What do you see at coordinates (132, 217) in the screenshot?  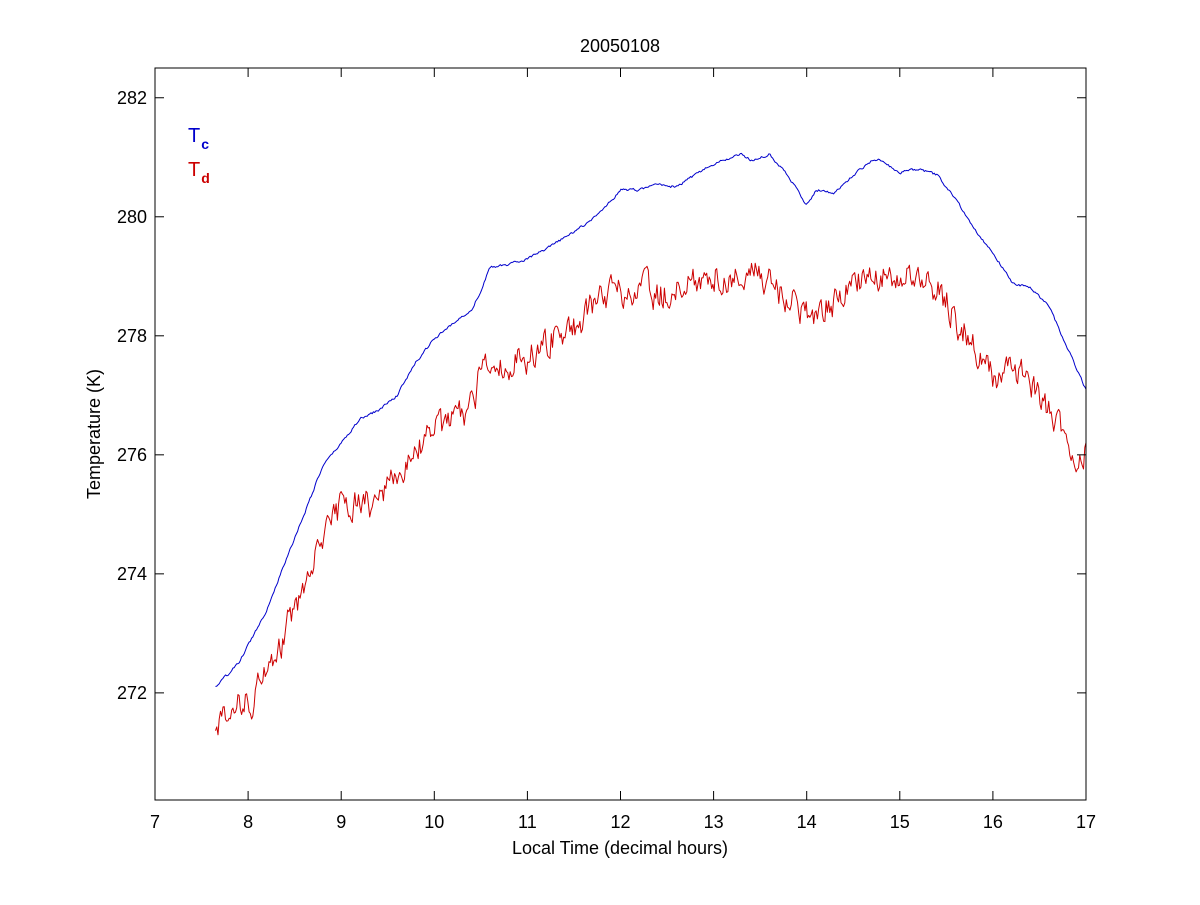 I see `y-tick-label: 280` at bounding box center [132, 217].